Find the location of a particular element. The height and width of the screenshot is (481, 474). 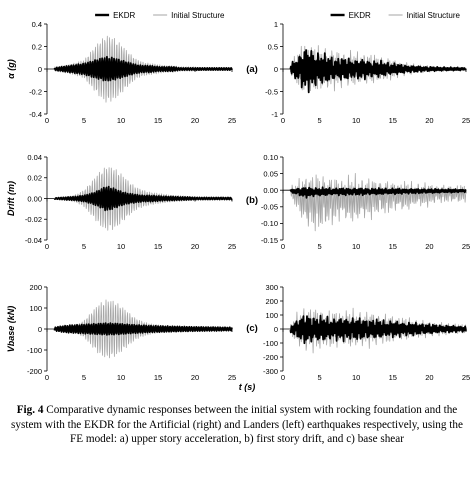

y-tick-label: 0.04 is located at coordinates (34, 157).